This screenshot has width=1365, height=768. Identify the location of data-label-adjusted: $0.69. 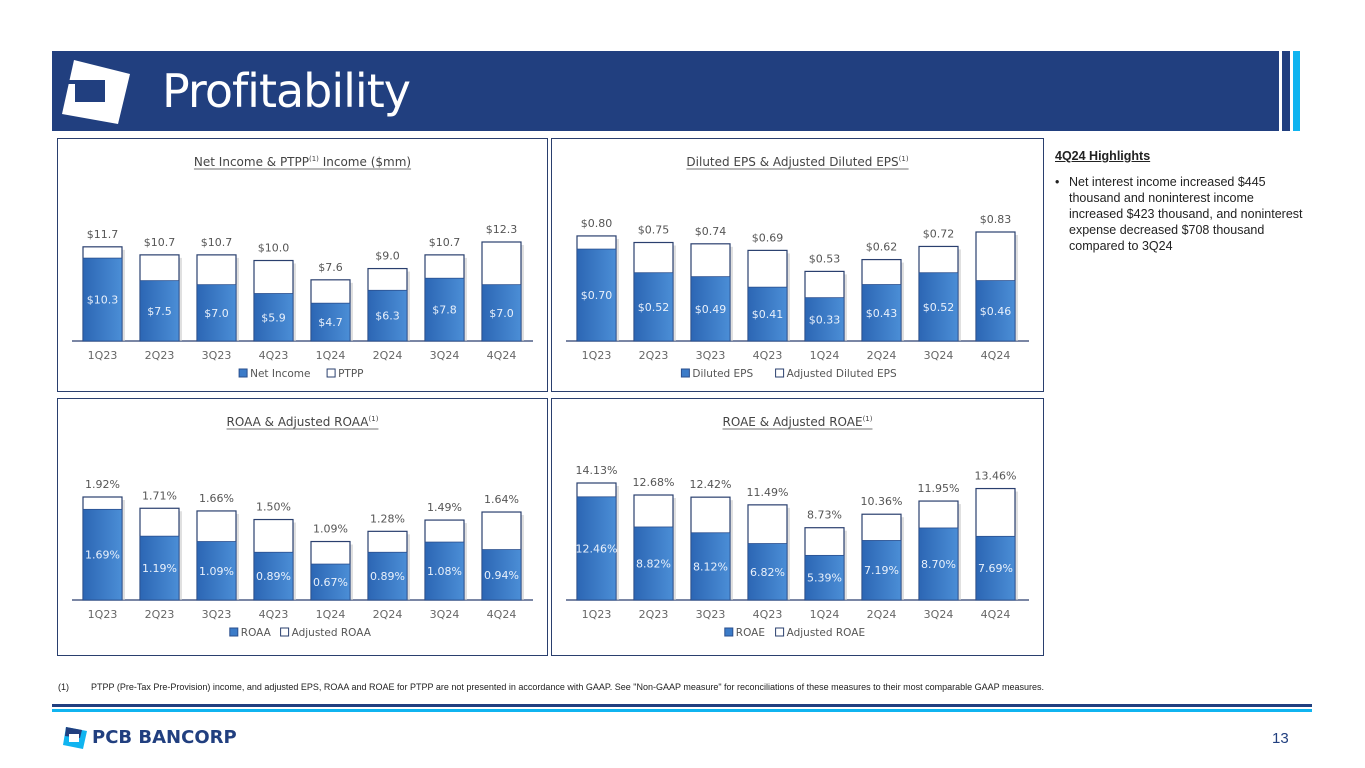
(768, 237).